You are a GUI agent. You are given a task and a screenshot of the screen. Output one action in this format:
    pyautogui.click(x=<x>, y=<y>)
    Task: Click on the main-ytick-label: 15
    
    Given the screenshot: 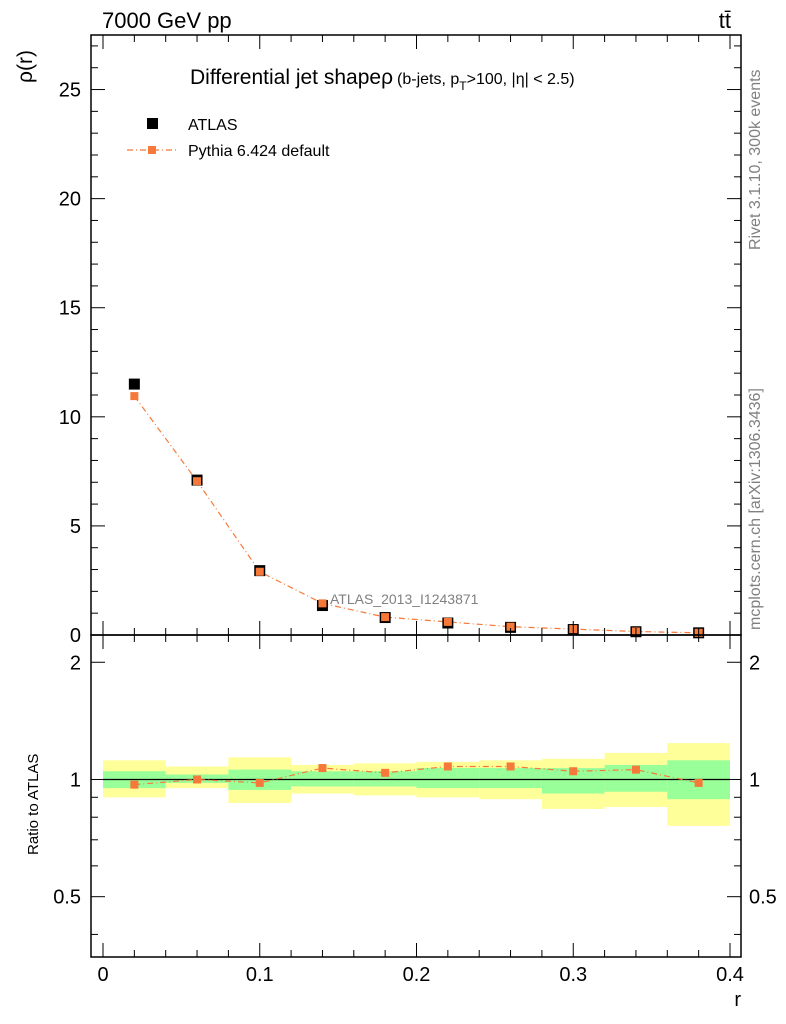 What is the action you would take?
    pyautogui.click(x=70, y=309)
    